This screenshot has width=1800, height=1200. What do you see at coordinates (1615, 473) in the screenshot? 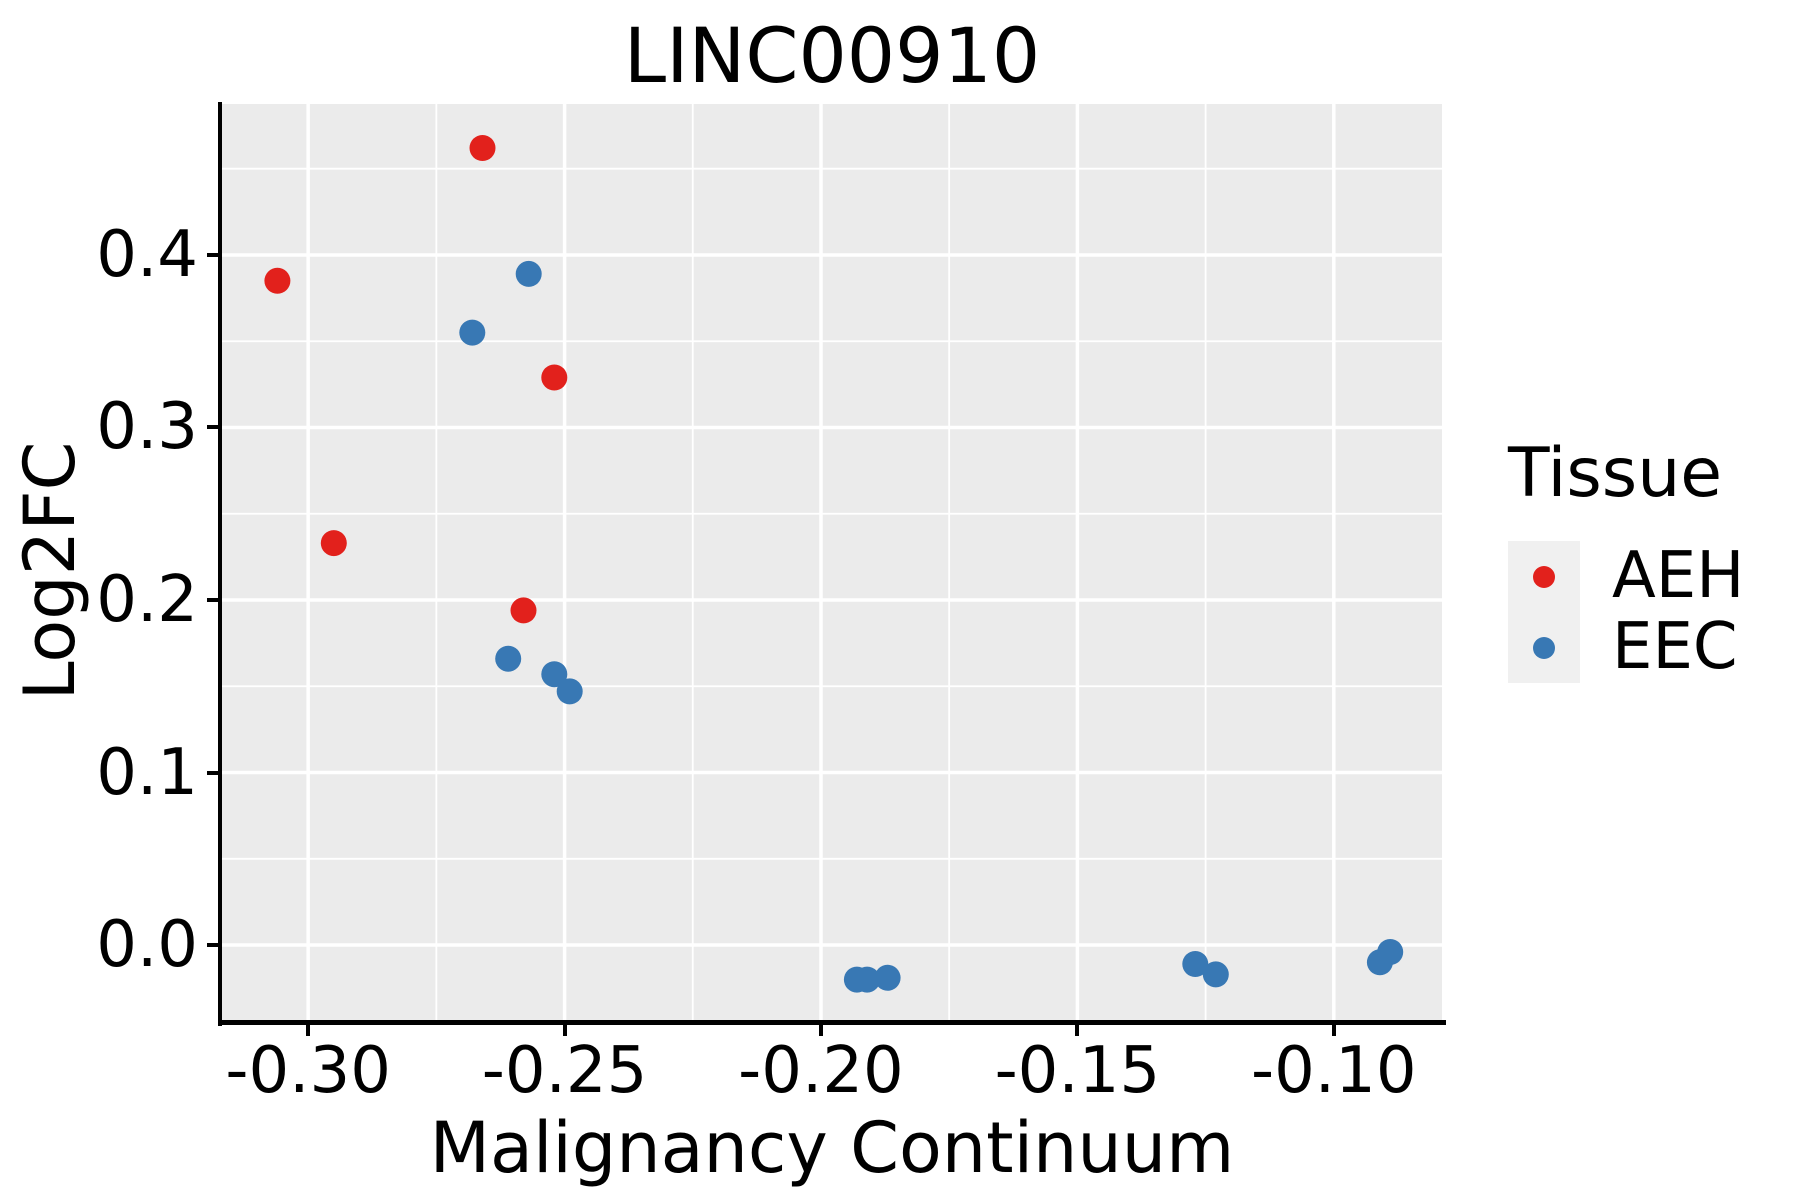
I see `legend-title: Tissue` at bounding box center [1615, 473].